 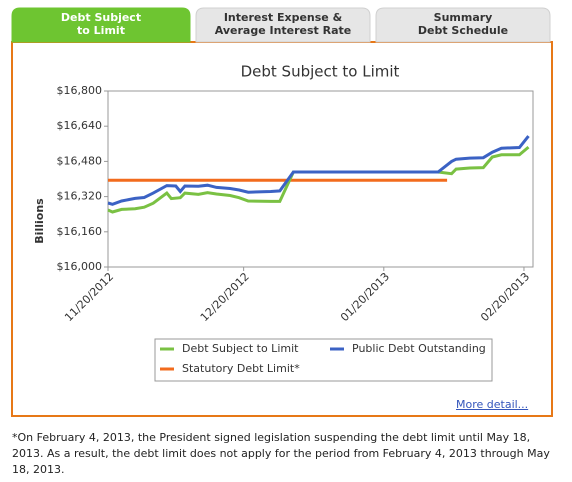 I want to click on y-tick-label: $16,160, so click(x=80, y=231).